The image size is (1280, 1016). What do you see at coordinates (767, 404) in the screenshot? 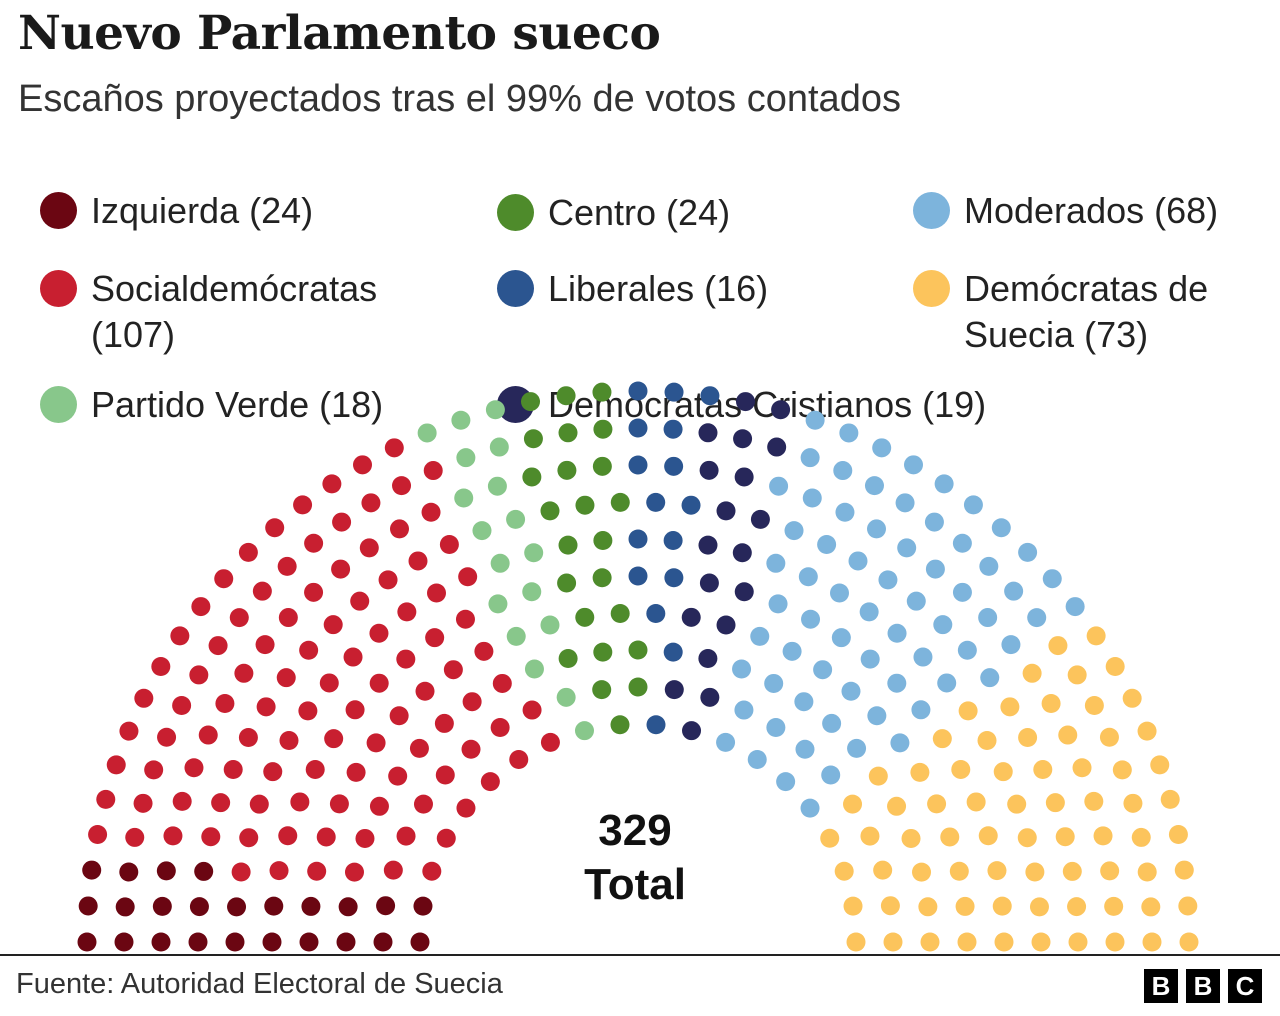
I see `legend-label: Demócratas Cristianos (19)` at bounding box center [767, 404].